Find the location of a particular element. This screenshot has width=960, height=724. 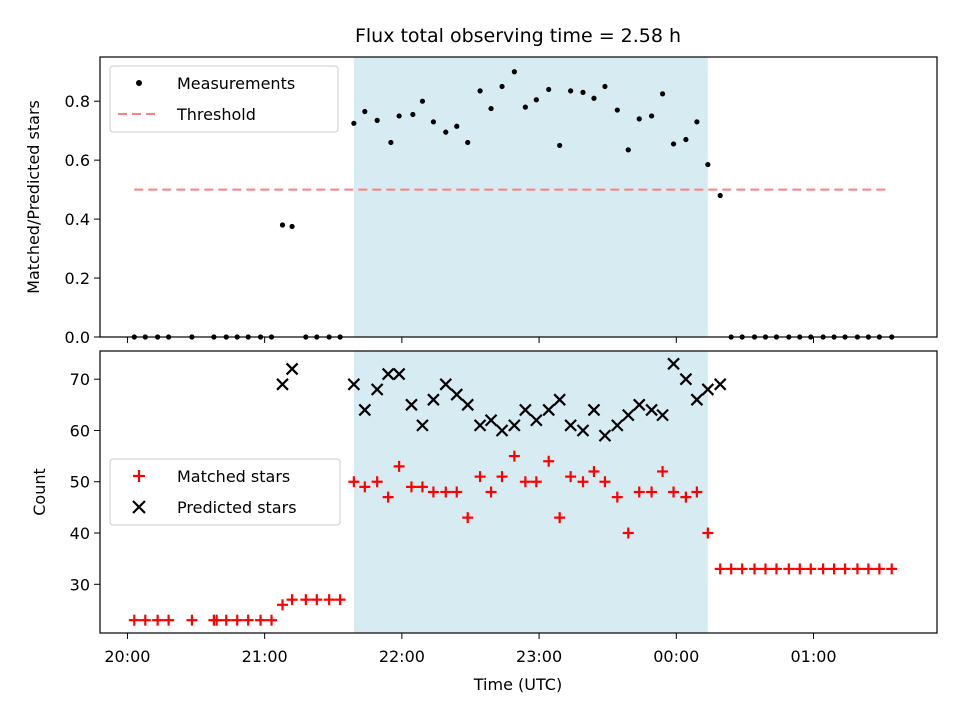

bottom-y-axis-label: Count is located at coordinates (39, 492).